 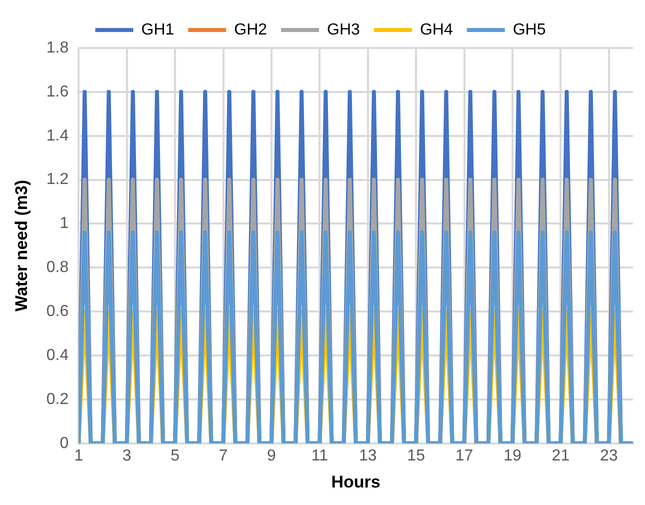 I want to click on legend-label: GH3, so click(x=343, y=29).